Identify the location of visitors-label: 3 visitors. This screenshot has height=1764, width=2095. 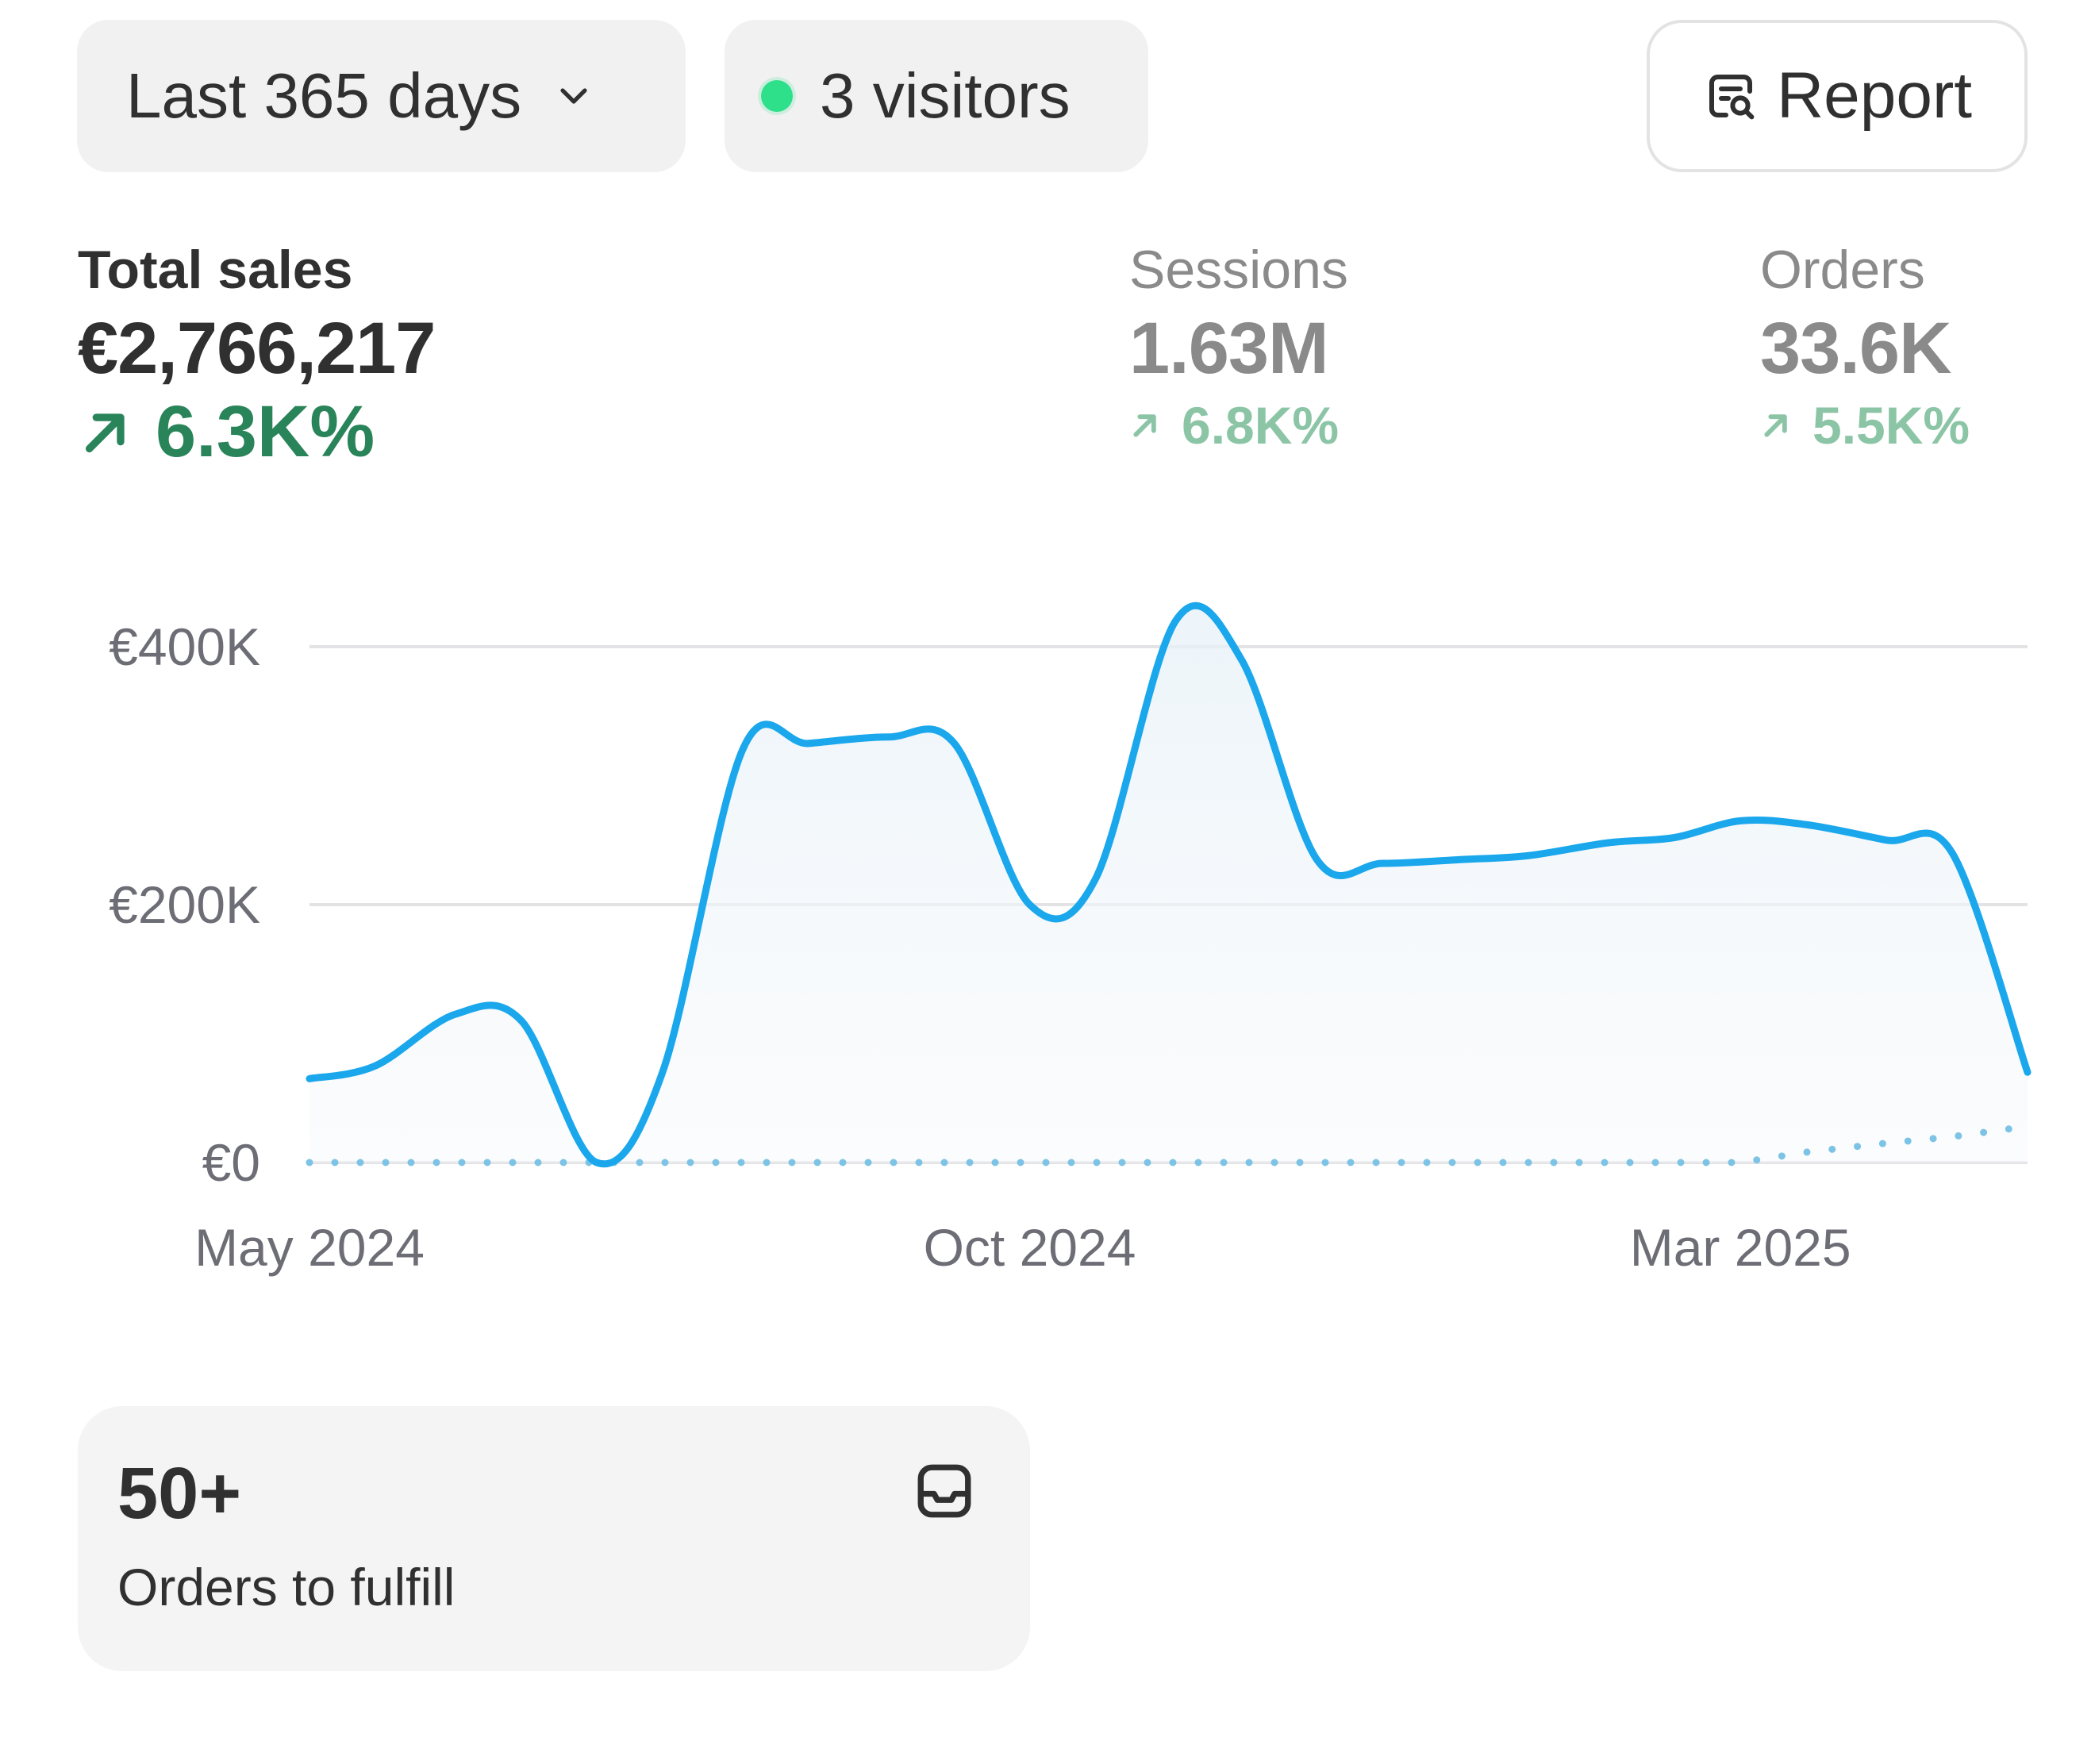
(945, 95).